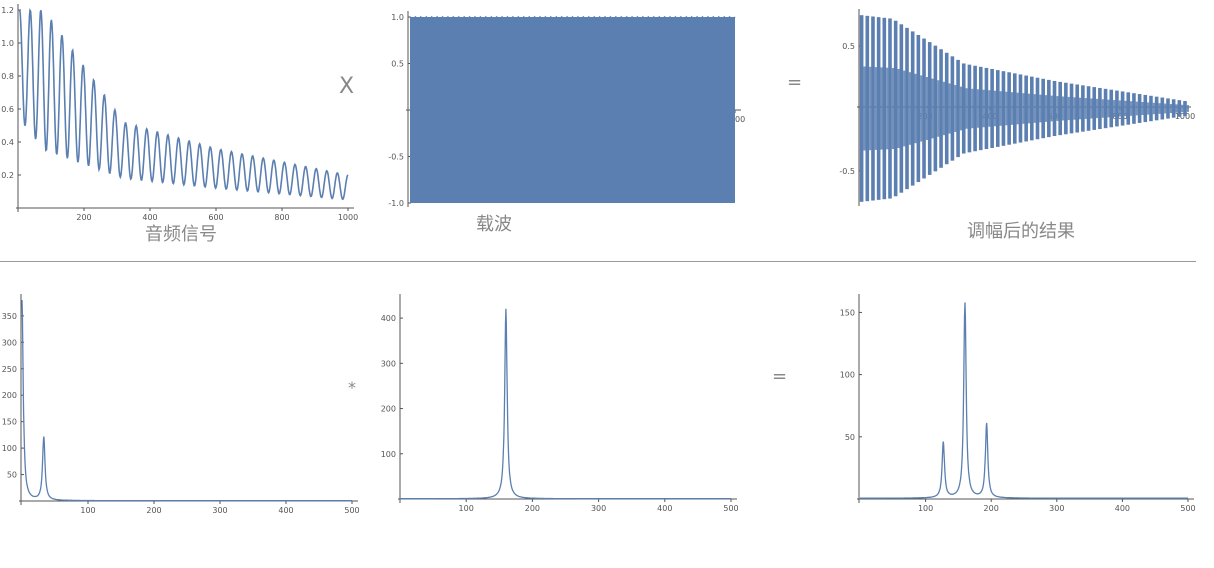 The image size is (1214, 568). Describe the element at coordinates (347, 86) in the screenshot. I see `multiply-operator: X` at that location.